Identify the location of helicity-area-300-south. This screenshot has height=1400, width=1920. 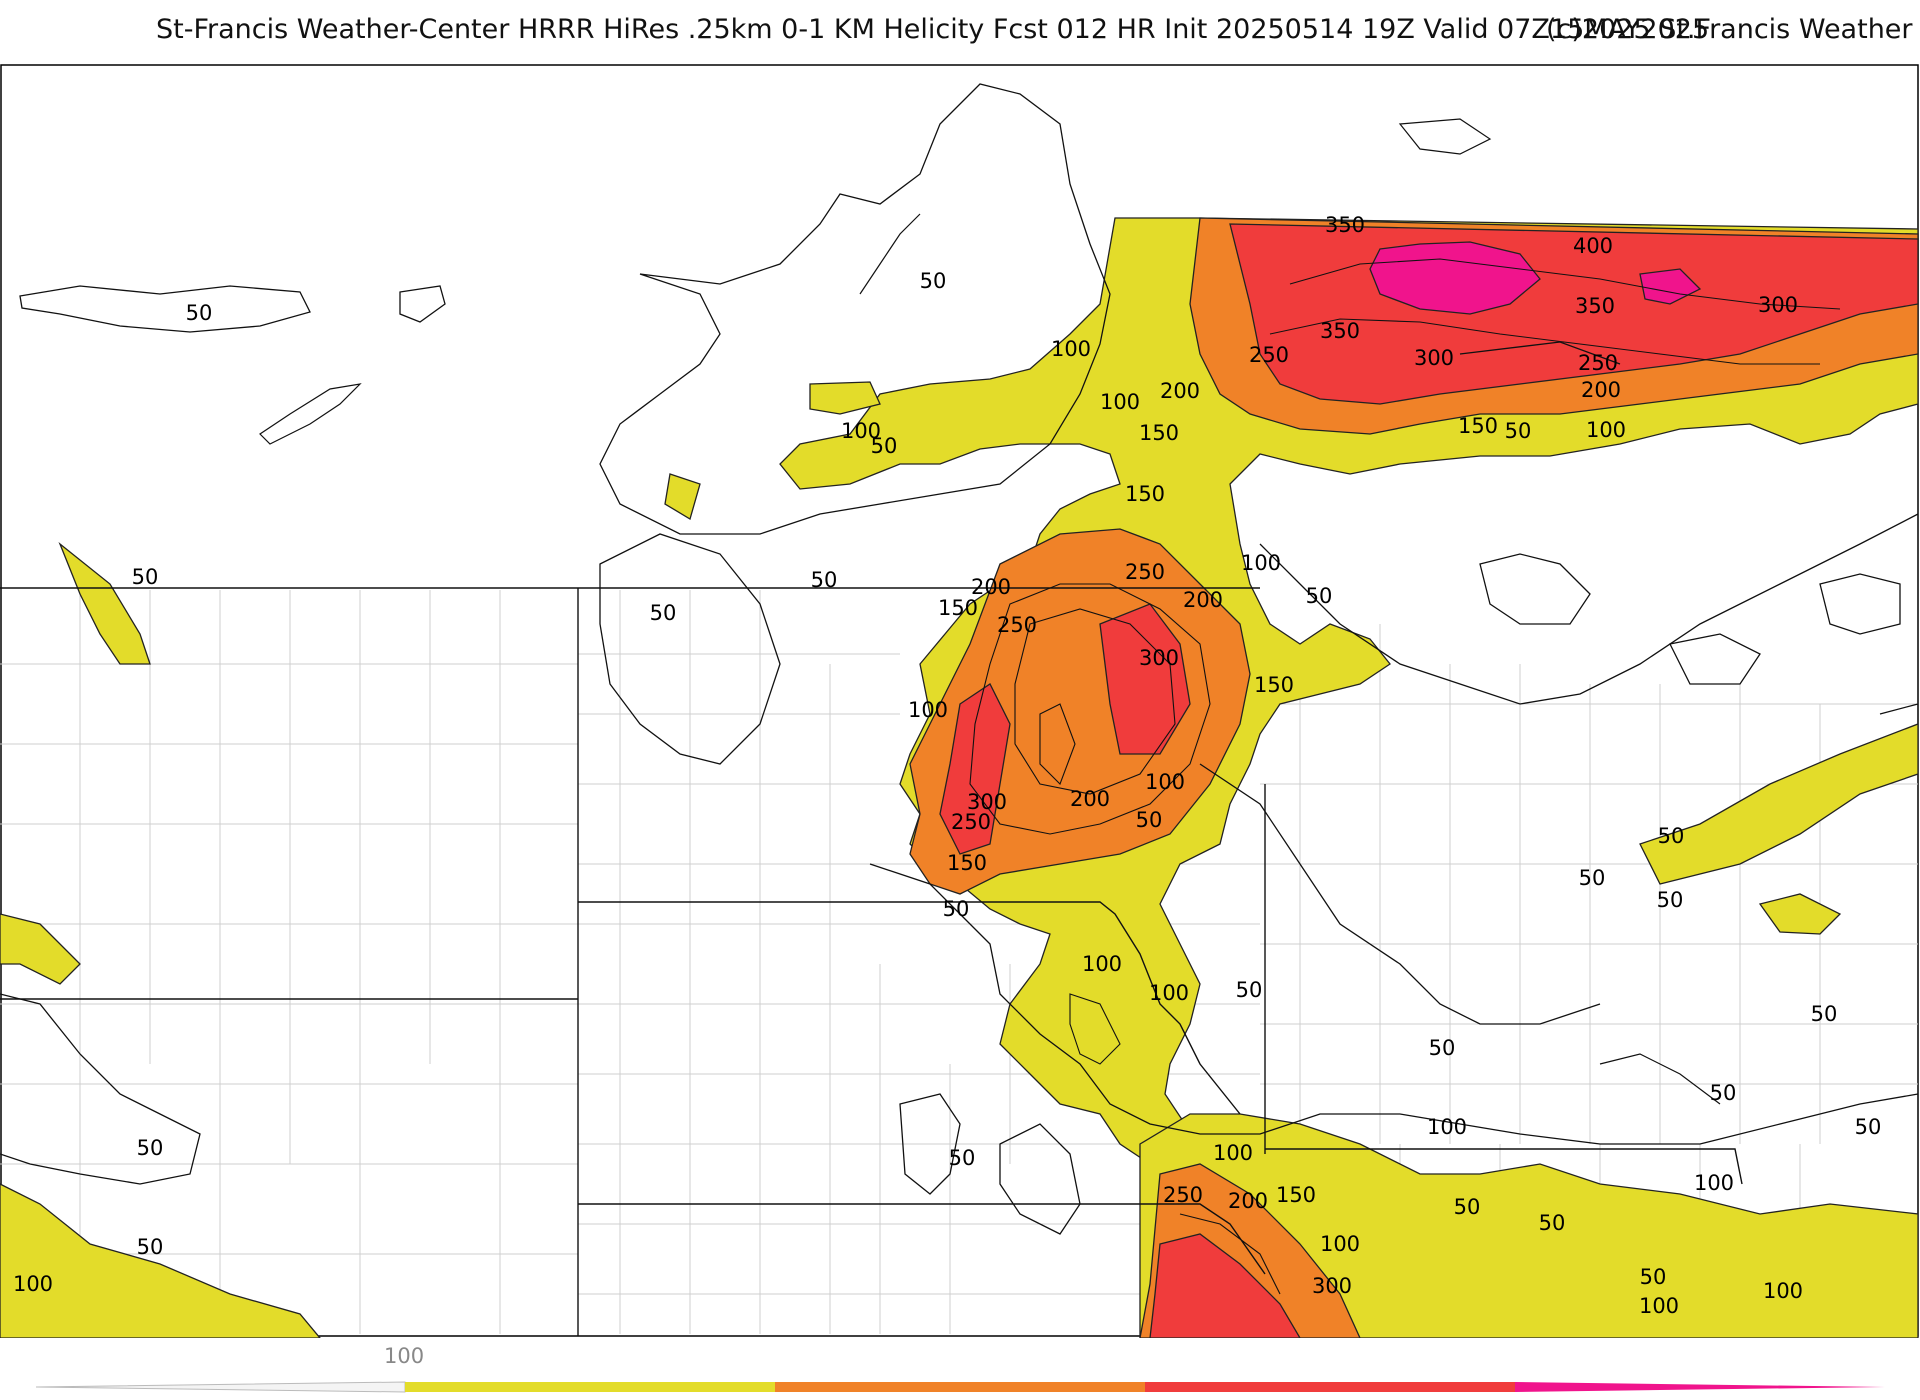
(1225, 1285).